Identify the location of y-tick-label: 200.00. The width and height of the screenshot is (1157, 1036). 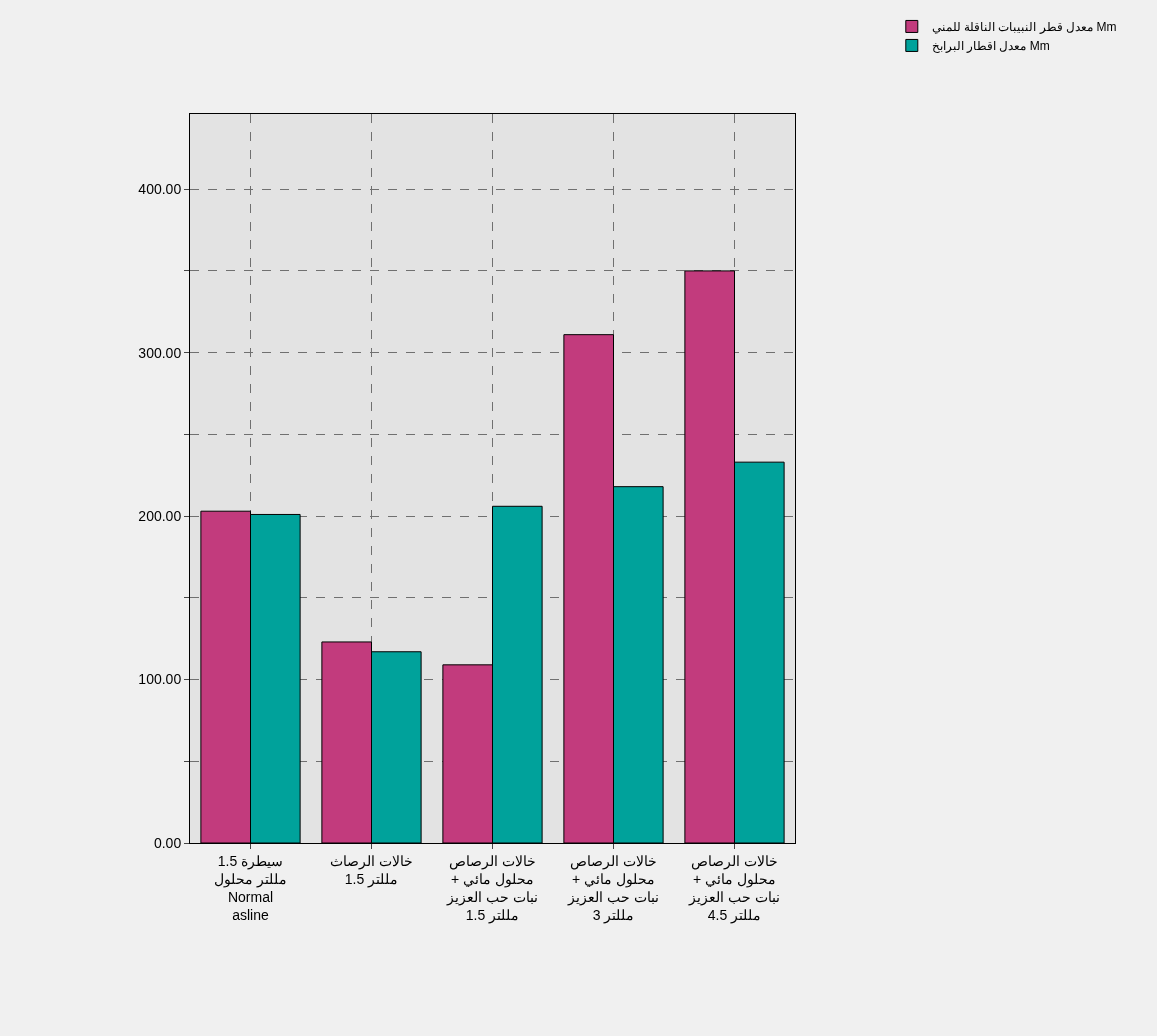
(160, 515).